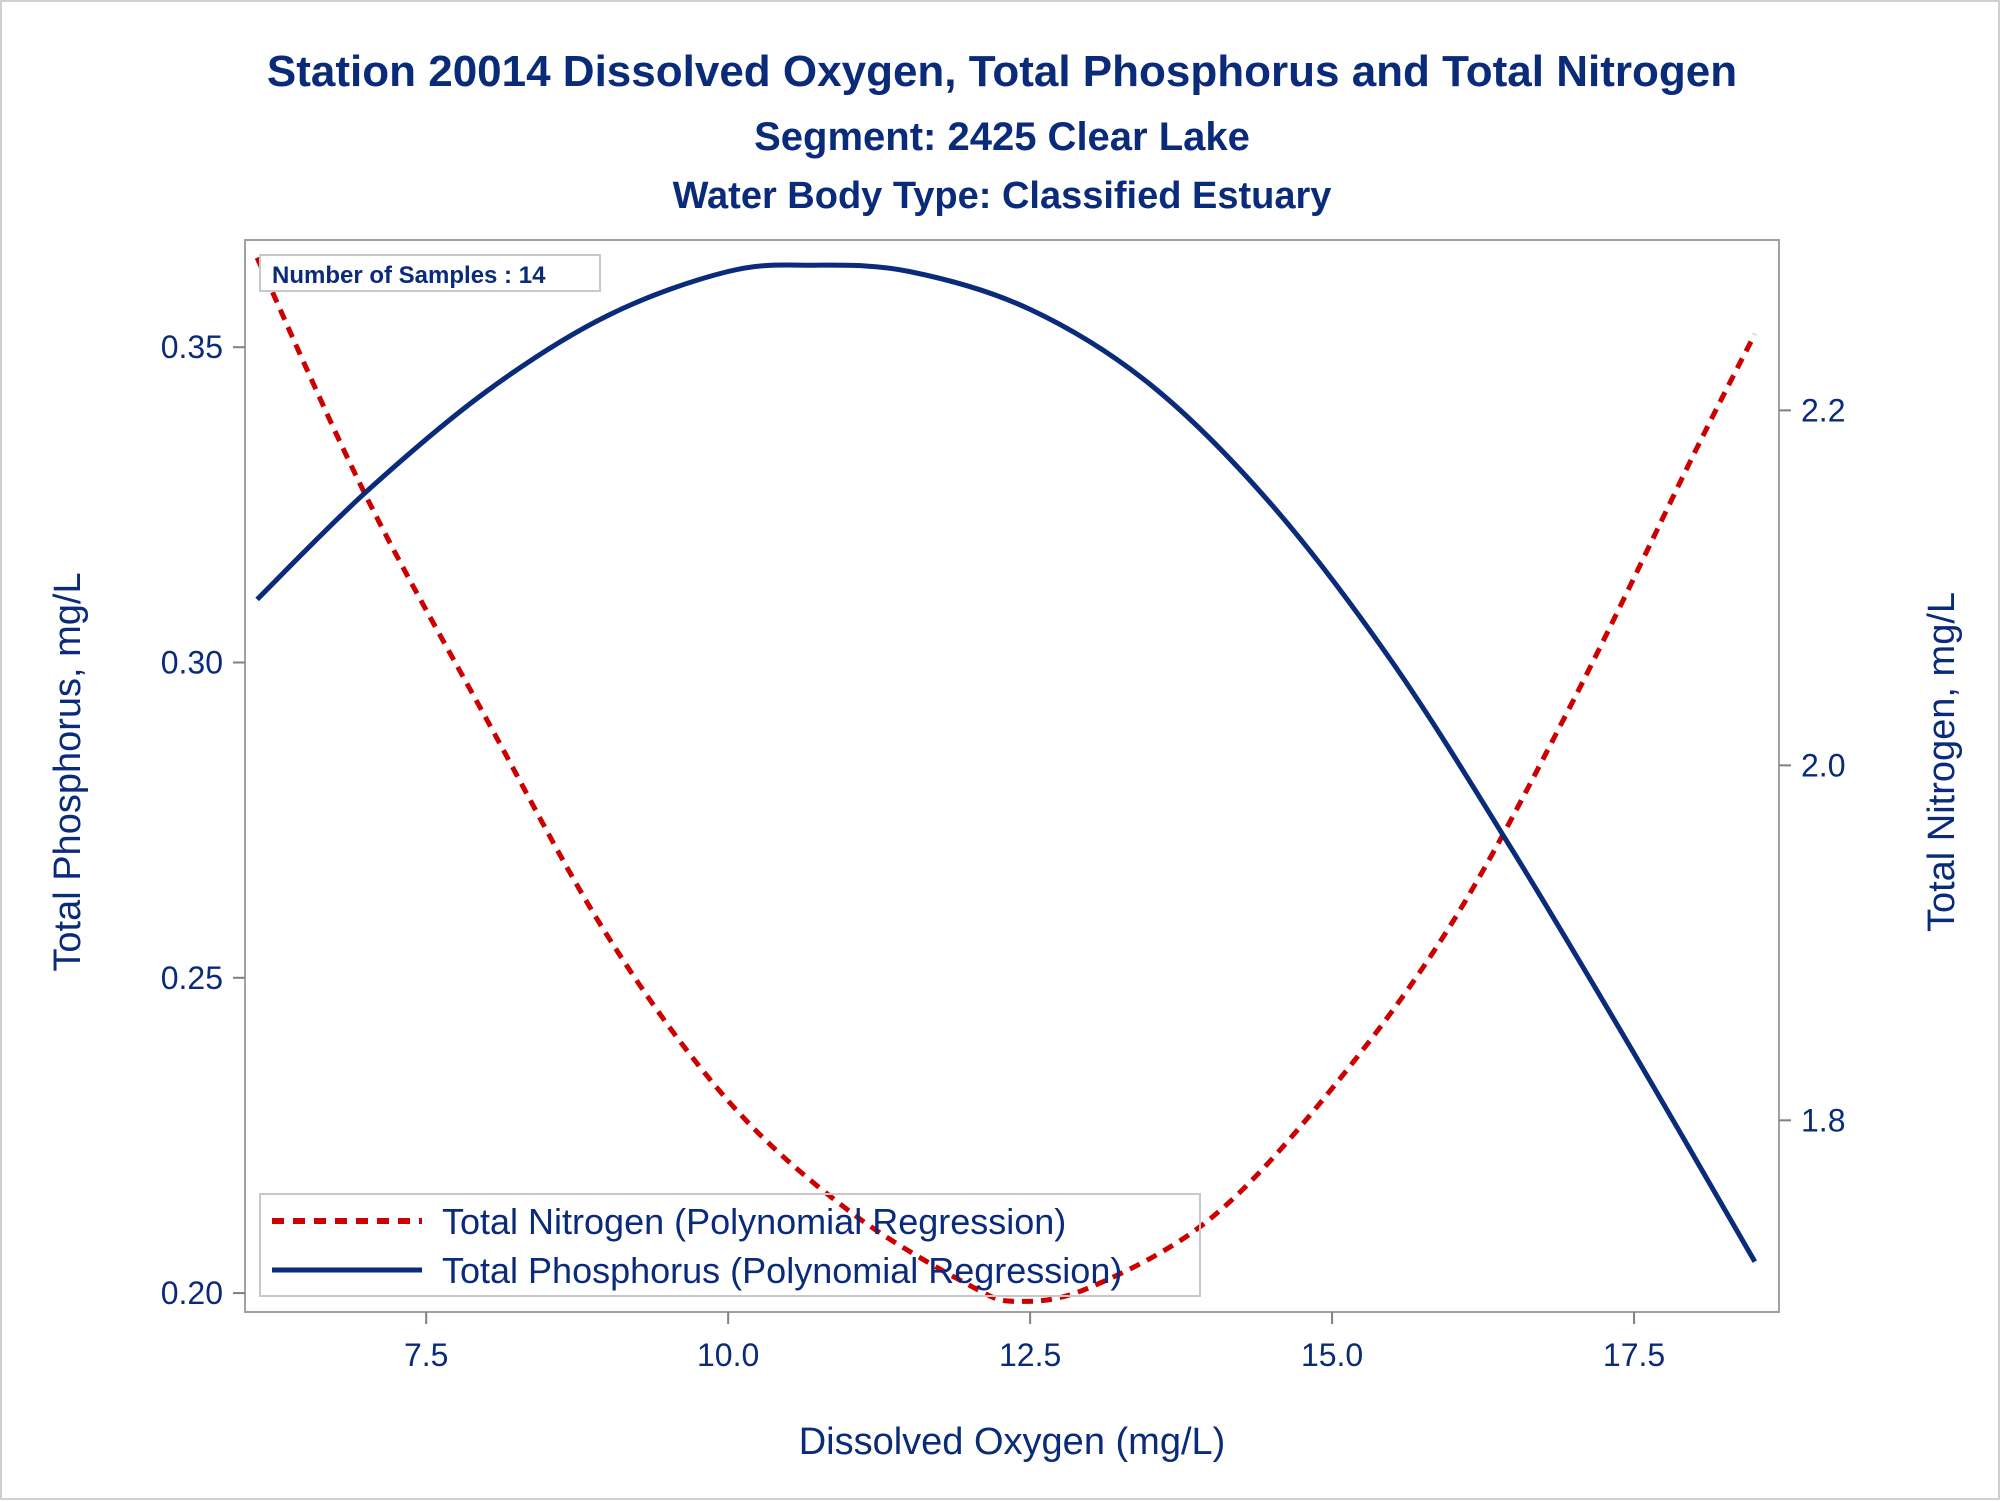 The width and height of the screenshot is (2000, 1502). What do you see at coordinates (1030, 1355) in the screenshot?
I see `x-tick-label: 12.5` at bounding box center [1030, 1355].